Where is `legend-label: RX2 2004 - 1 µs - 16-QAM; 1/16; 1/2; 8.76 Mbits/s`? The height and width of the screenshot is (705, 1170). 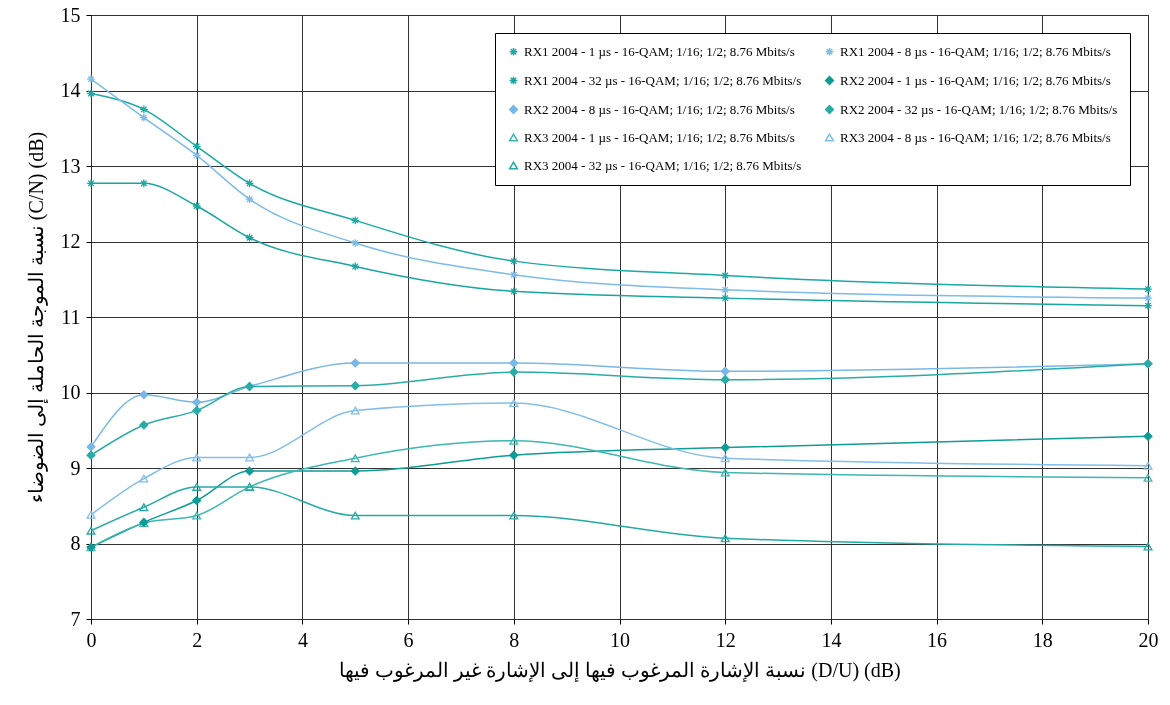 legend-label: RX2 2004 - 1 µs - 16-QAM; 1/16; 1/2; 8.76 Mbits/s is located at coordinates (975, 80).